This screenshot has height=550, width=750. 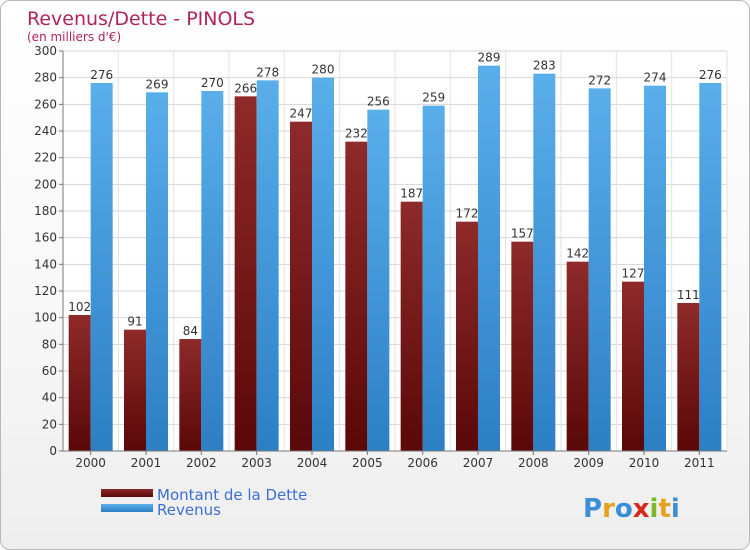 I want to click on data-label-debt-2000: 102, so click(x=79, y=307).